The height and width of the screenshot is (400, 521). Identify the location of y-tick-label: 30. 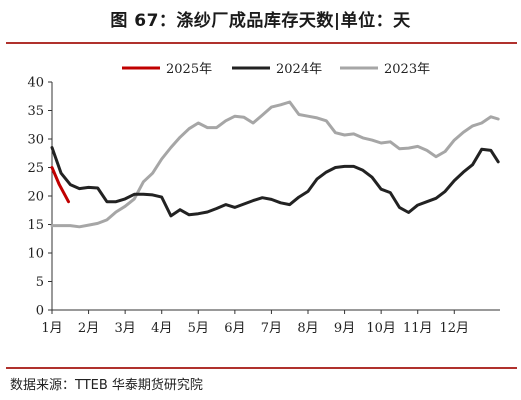
(35, 140).